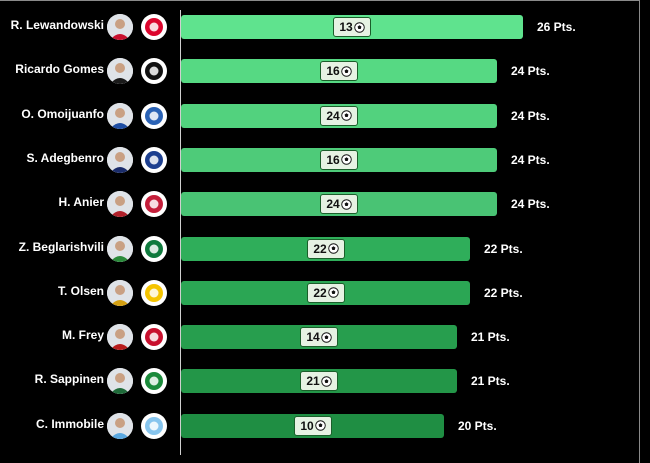 Image resolution: width=650 pixels, height=463 pixels. I want to click on player-name-label: M. Frey, so click(82, 335).